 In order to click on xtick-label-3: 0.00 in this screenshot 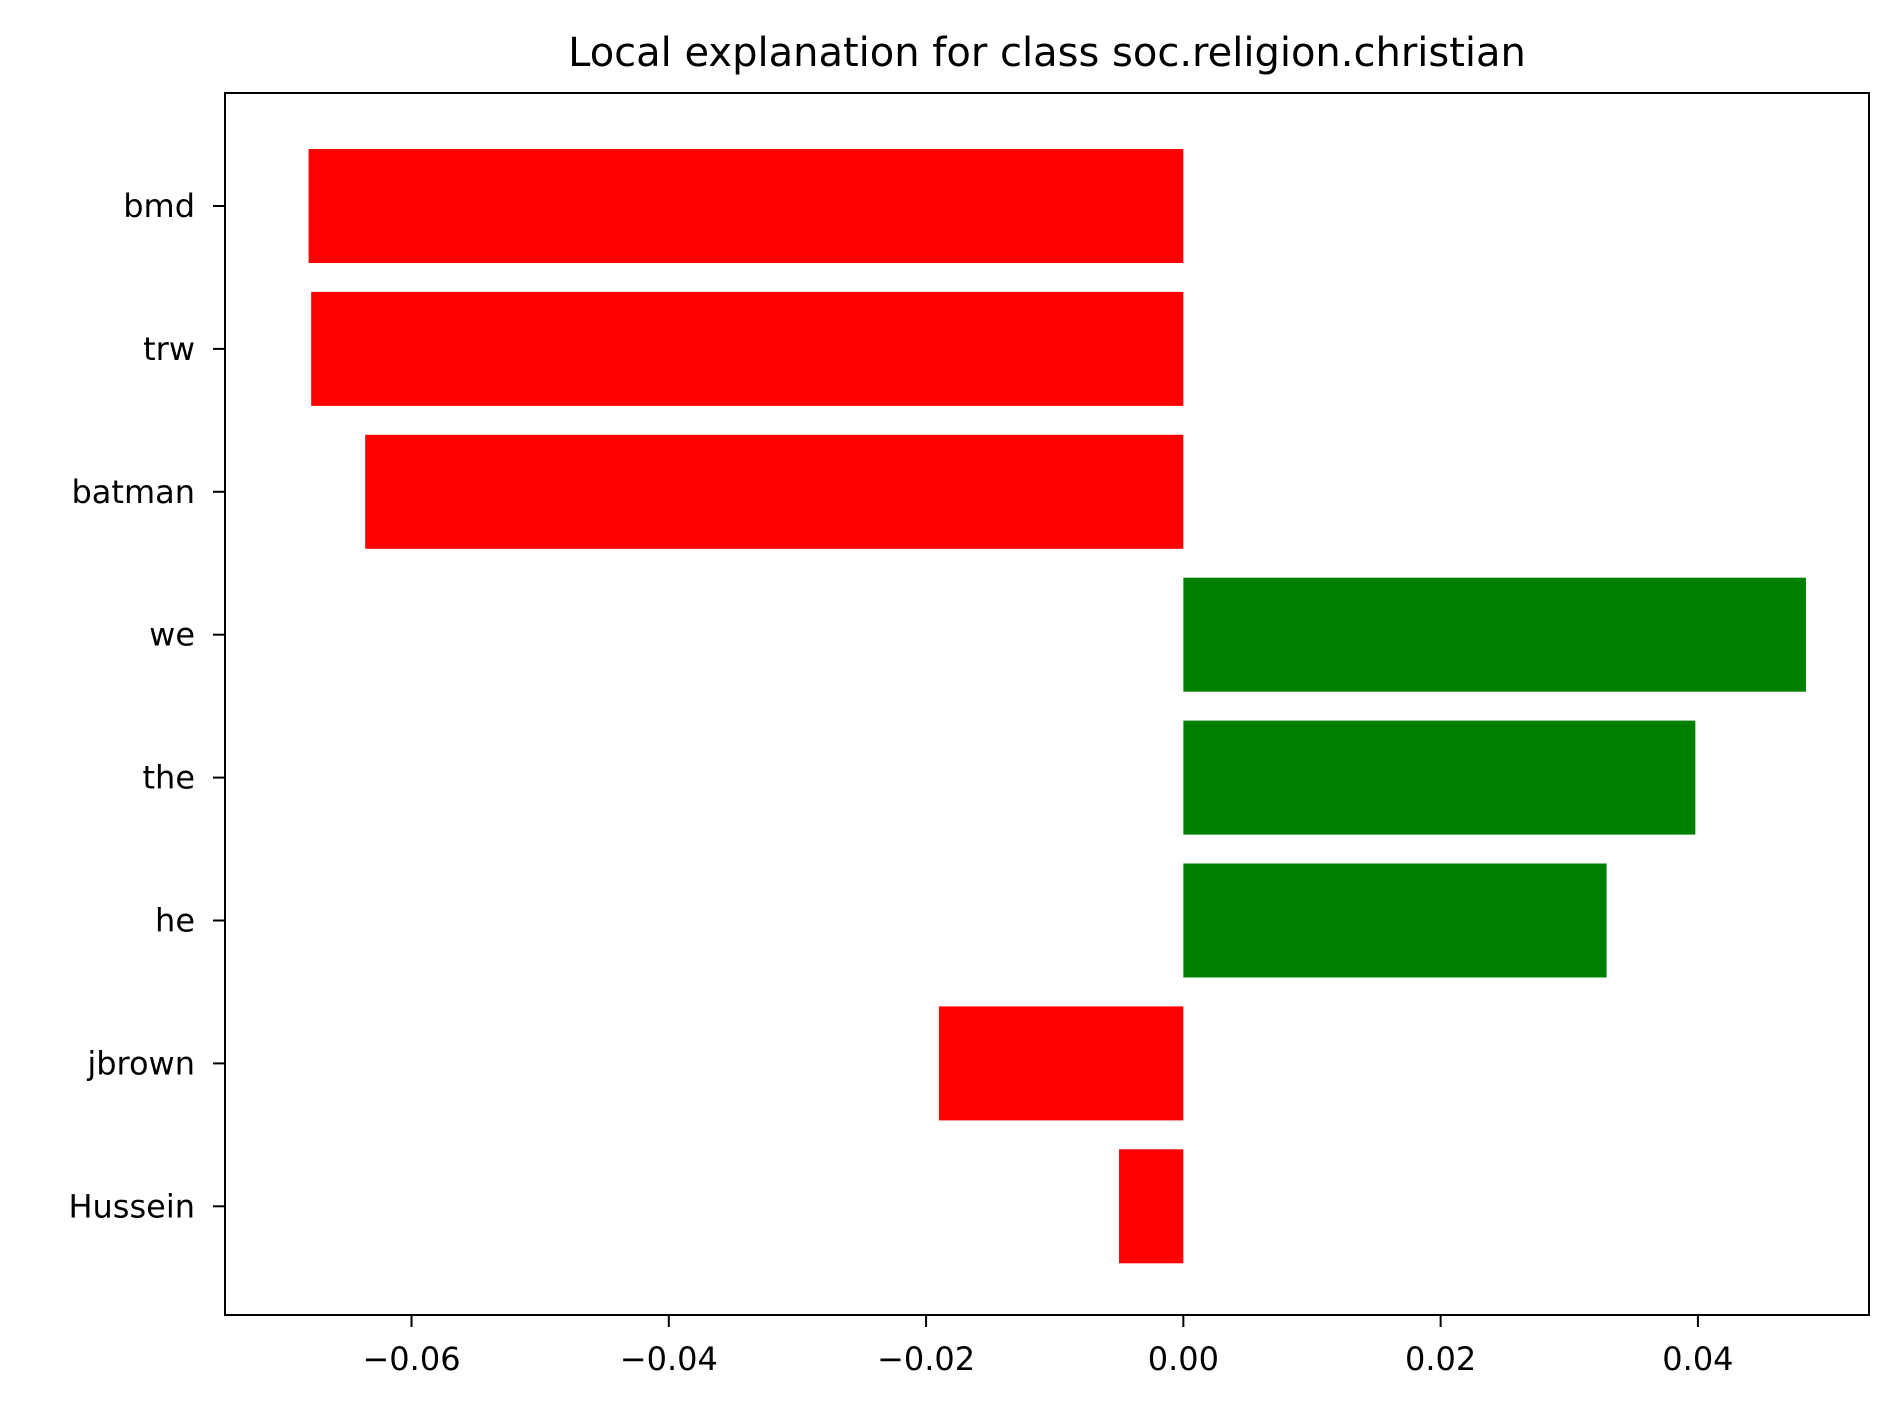, I will do `click(1183, 1359)`.